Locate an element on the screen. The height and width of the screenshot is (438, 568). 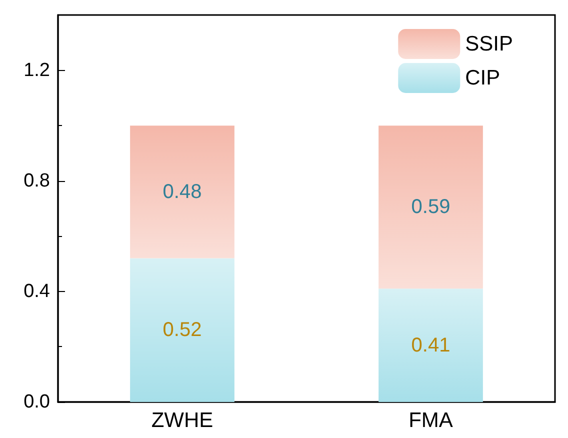
y-tick-label: 0.0 is located at coordinates (37, 402).